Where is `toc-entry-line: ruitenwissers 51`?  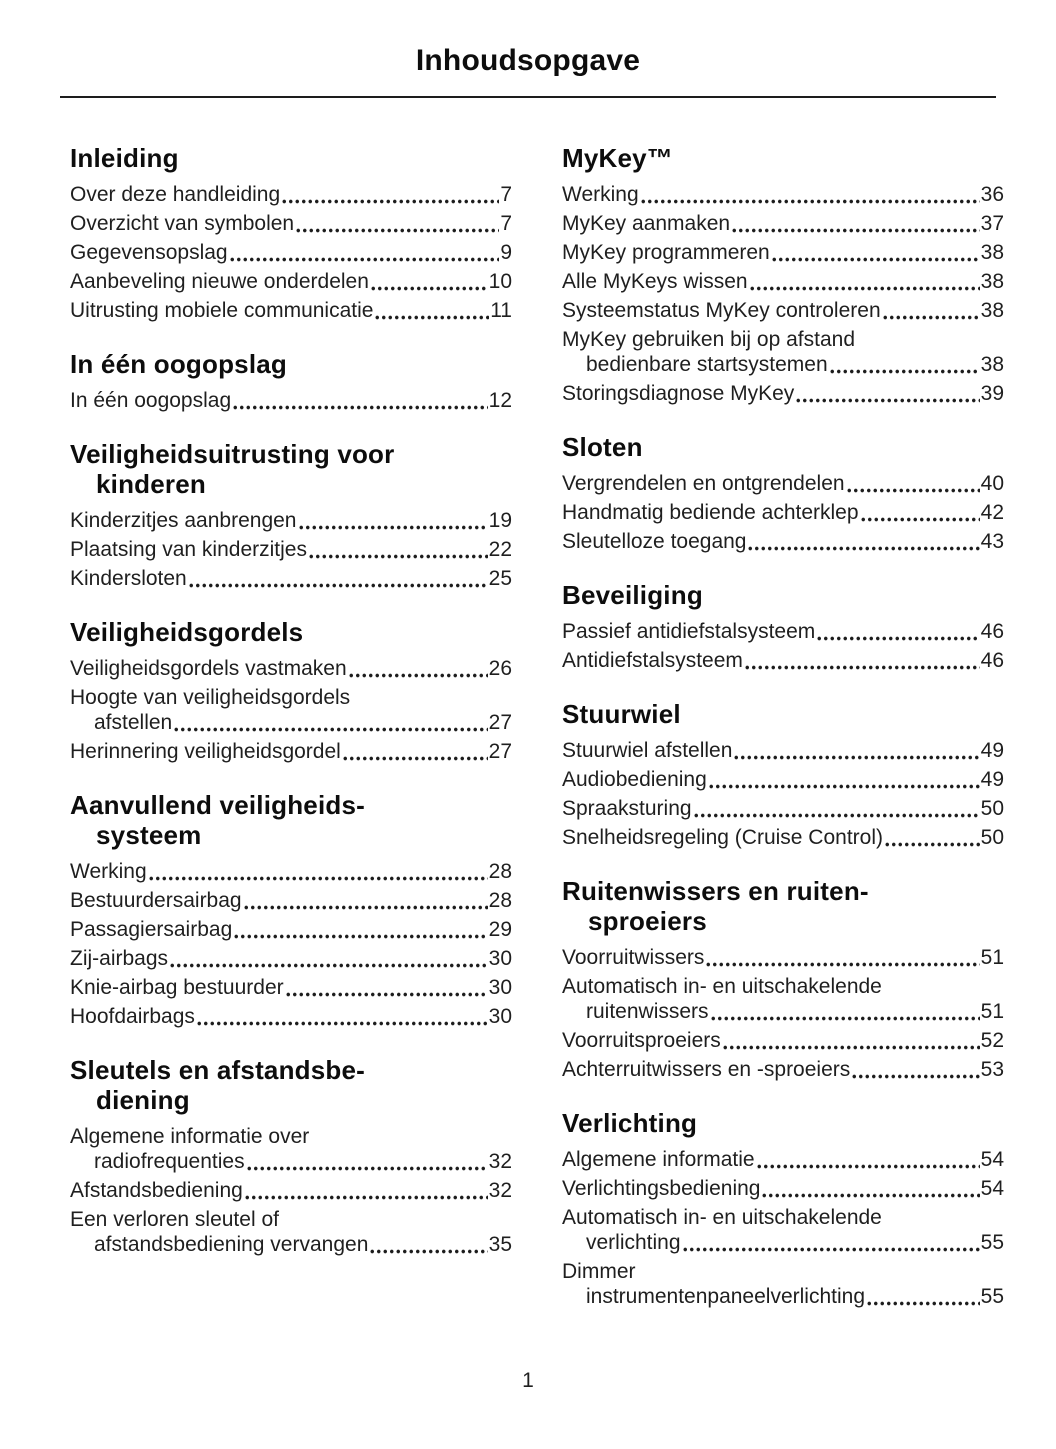
toc-entry-line: ruitenwissers 51 is located at coordinates (783, 1011).